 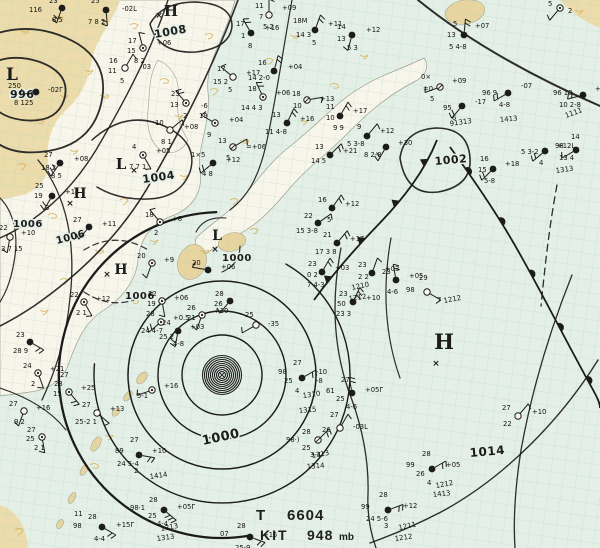 What do you see at coordinates (464, 110) in the screenshot?
I see `station-plot: 95 -17 6` at bounding box center [464, 110].